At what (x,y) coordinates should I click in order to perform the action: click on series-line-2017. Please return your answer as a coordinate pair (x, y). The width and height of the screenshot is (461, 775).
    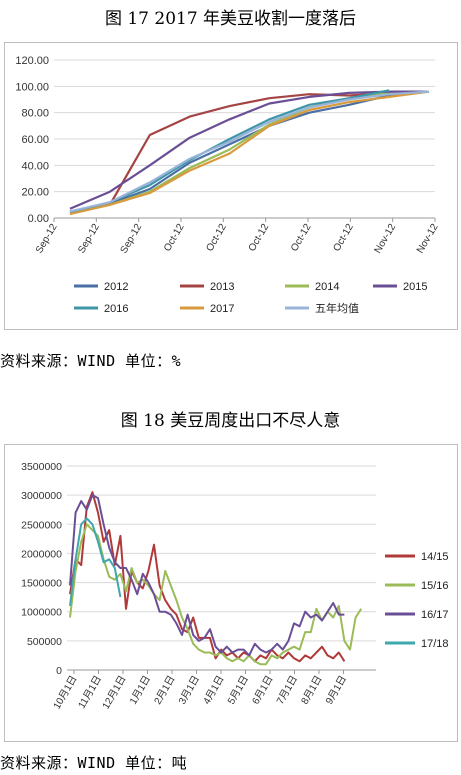
    Looking at the image, I should click on (249, 153).